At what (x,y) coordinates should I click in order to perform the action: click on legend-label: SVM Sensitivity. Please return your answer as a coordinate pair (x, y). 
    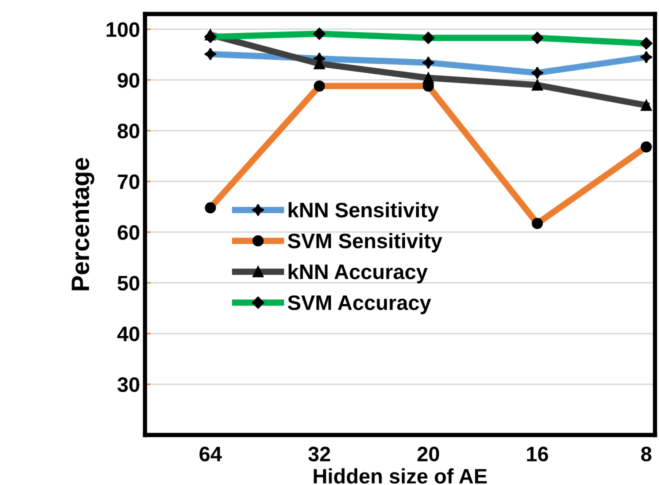
    Looking at the image, I should click on (365, 242).